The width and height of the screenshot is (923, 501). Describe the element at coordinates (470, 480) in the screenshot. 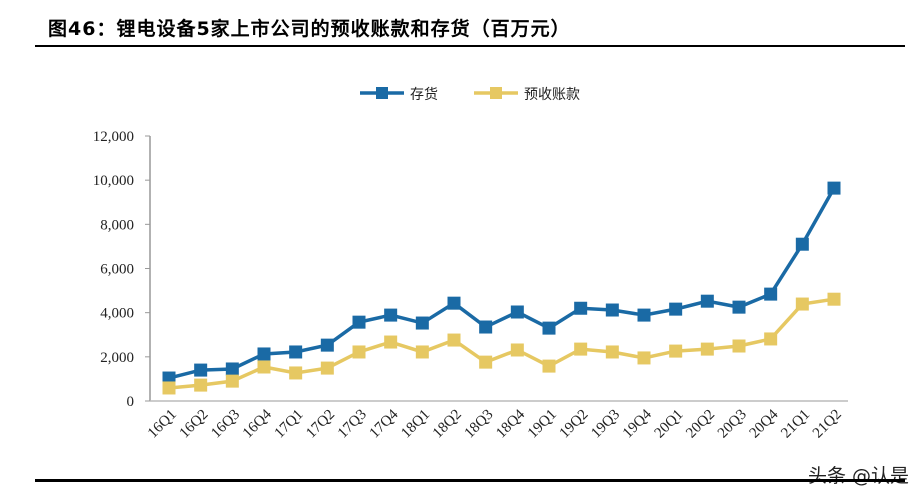

I see `bottom-divider` at that location.